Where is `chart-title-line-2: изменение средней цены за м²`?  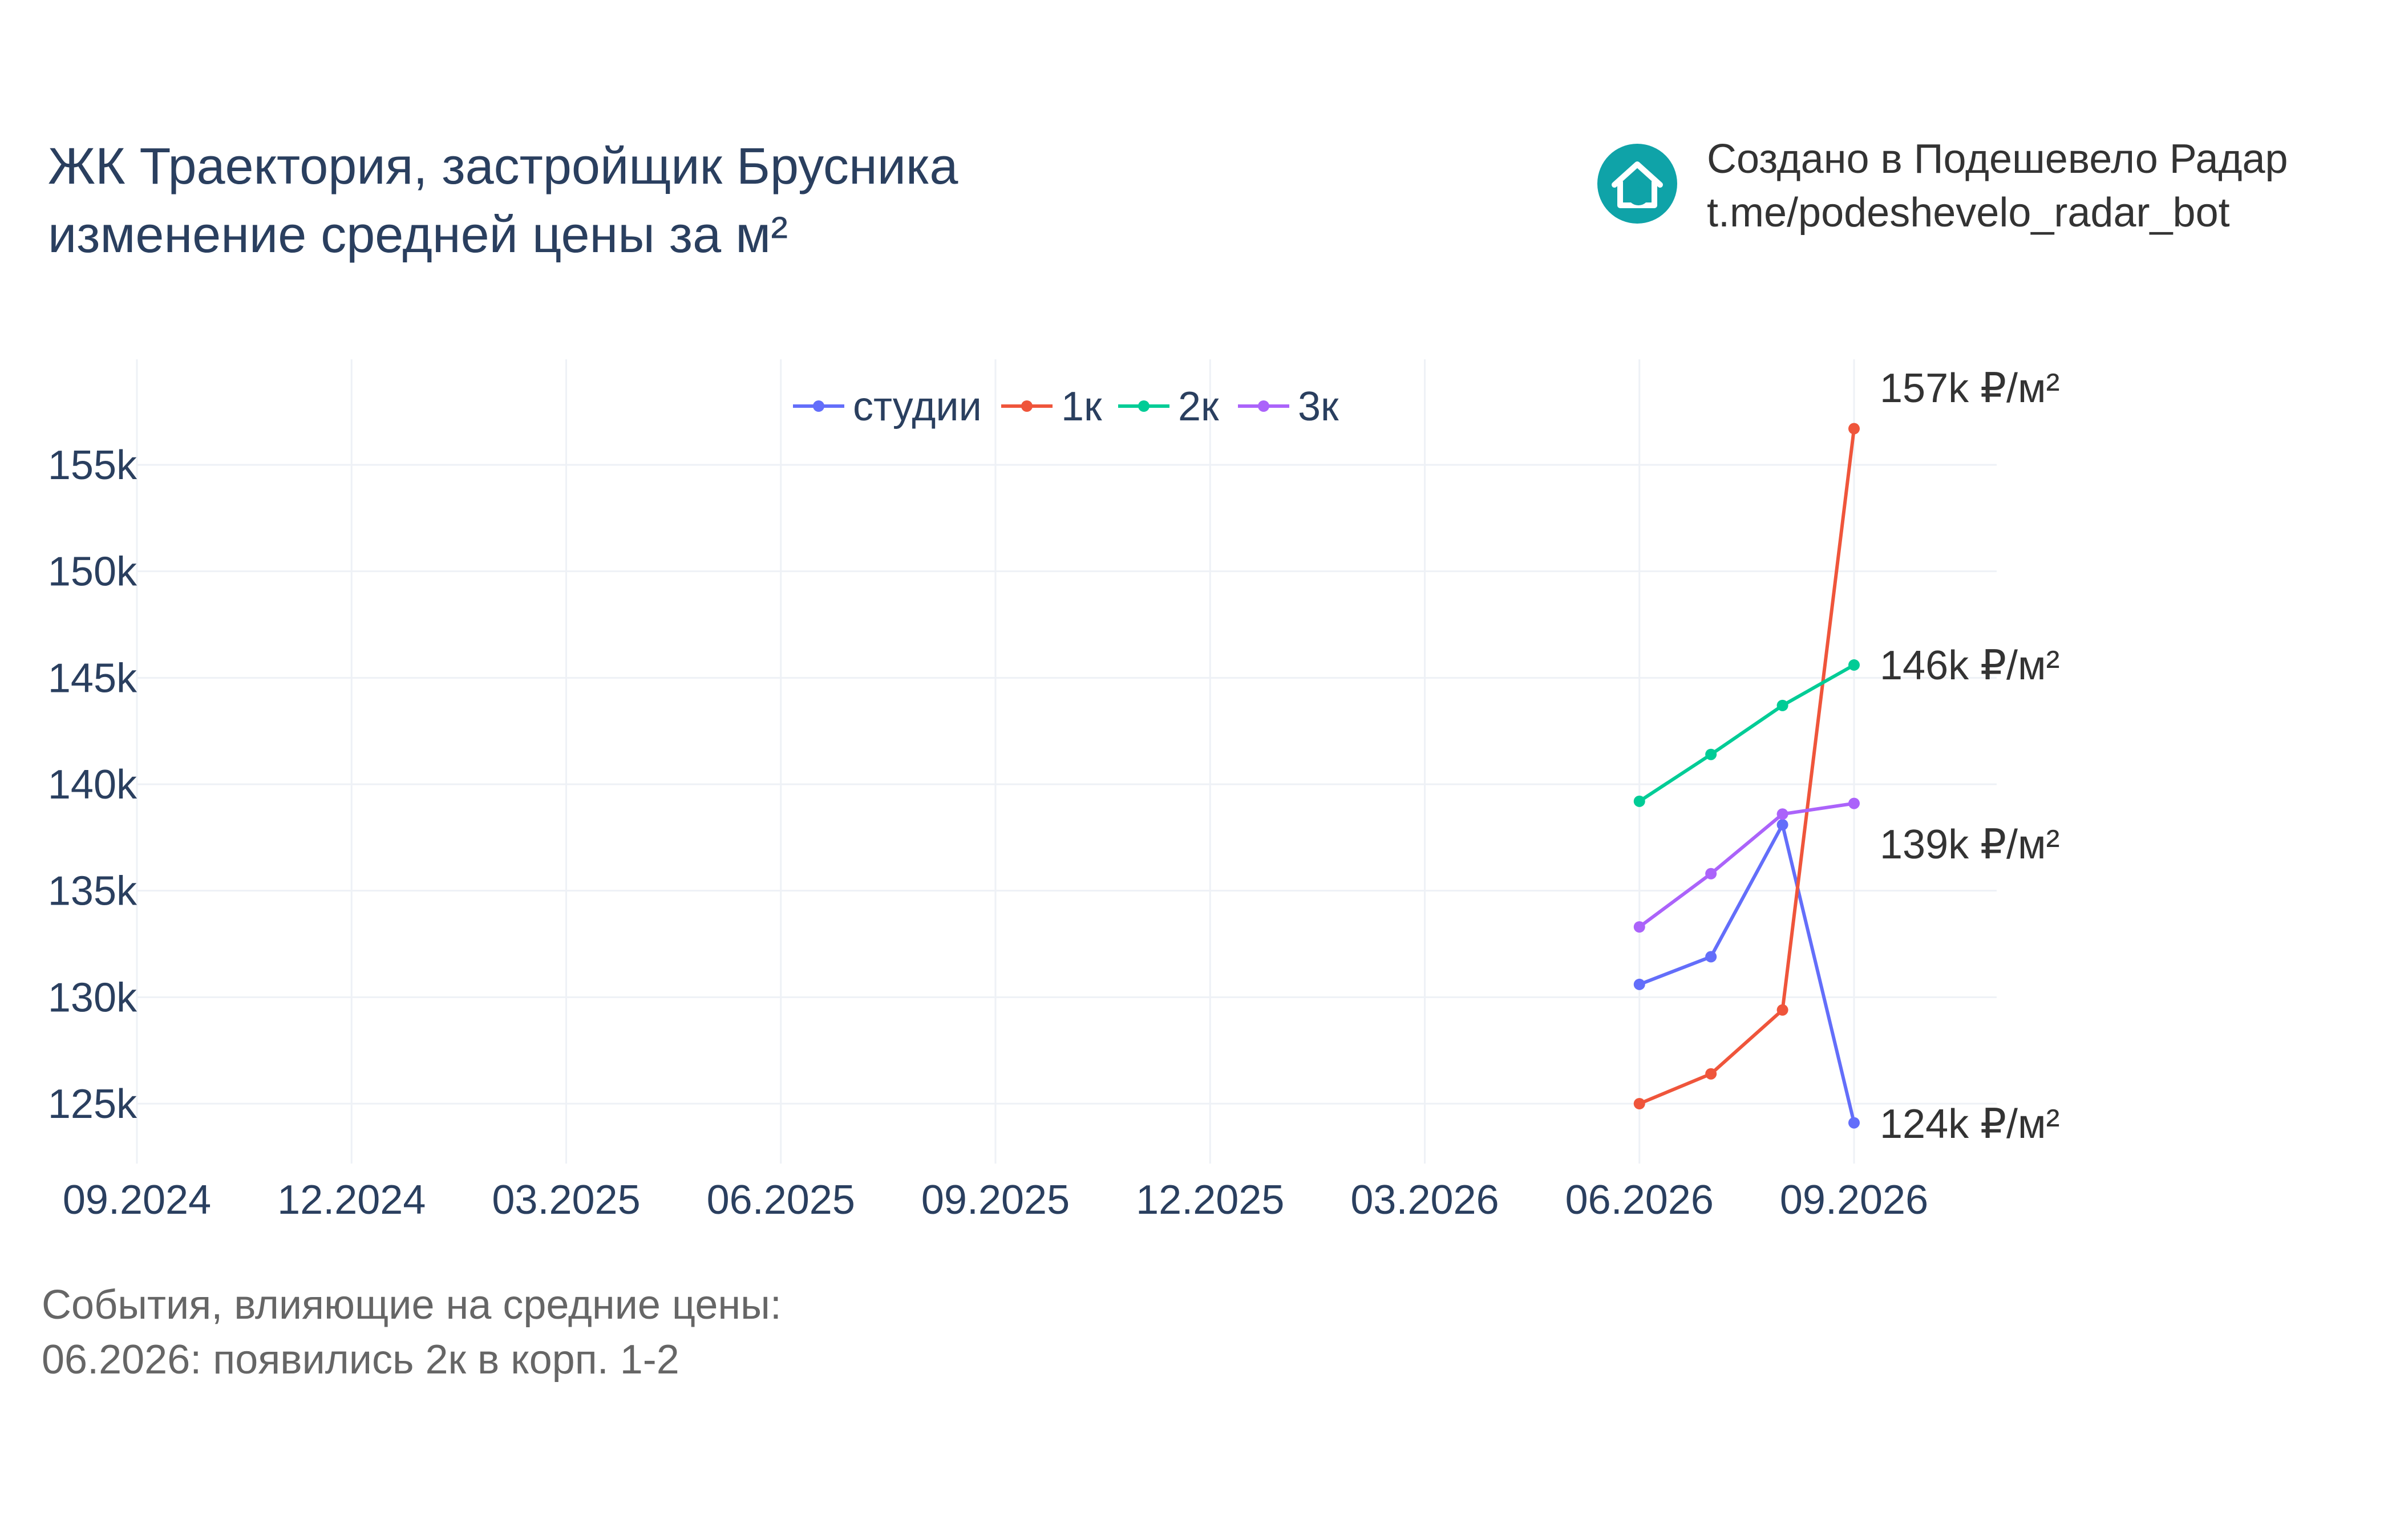 chart-title-line-2: изменение средней цены за м² is located at coordinates (418, 235).